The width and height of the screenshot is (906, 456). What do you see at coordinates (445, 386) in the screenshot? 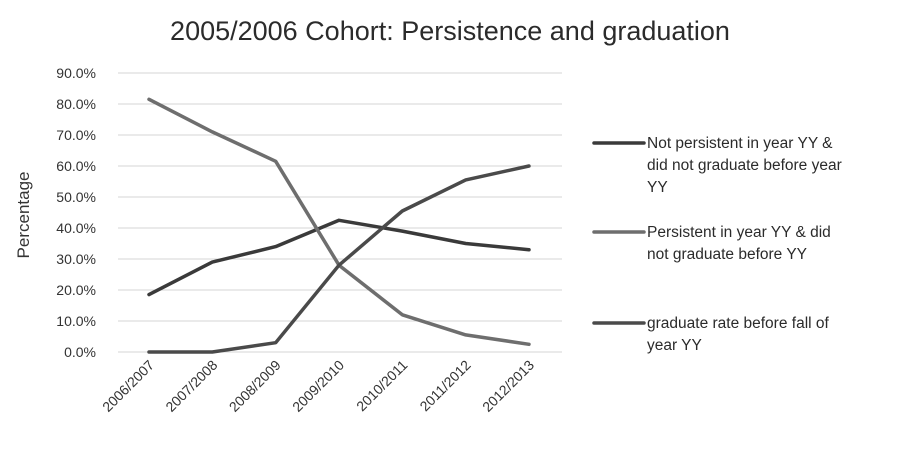
I see `x-tick-label: 2011/2012` at bounding box center [445, 386].